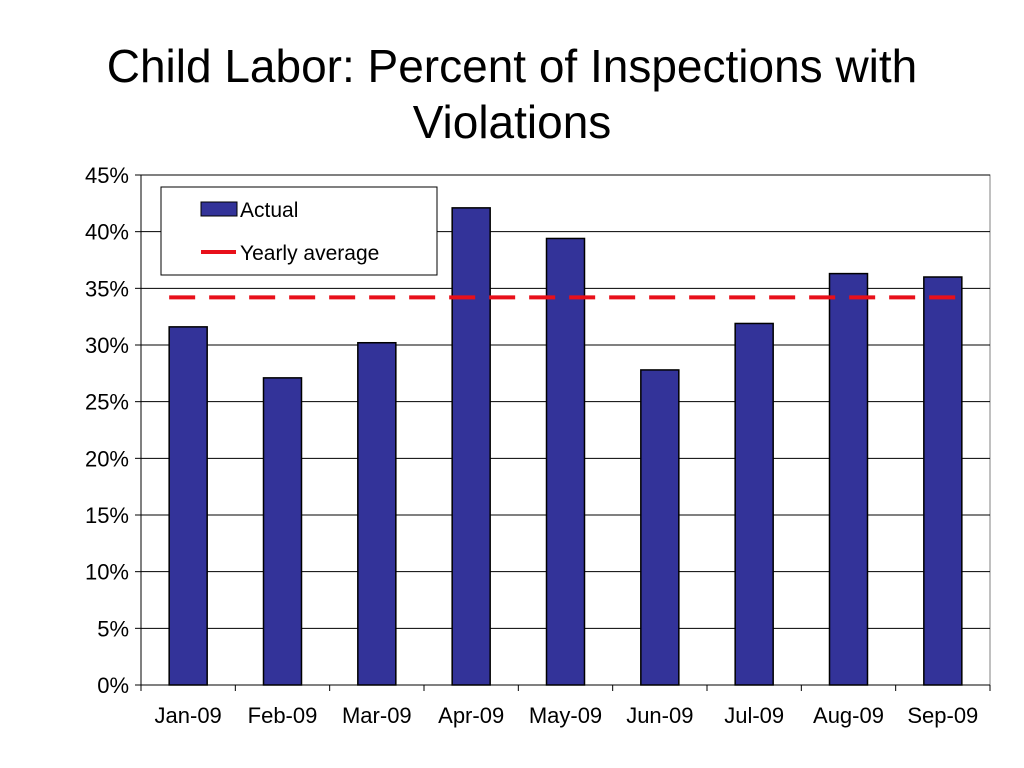 Image resolution: width=1024 pixels, height=768 pixels. I want to click on y-tick-label: 5%, so click(113, 628).